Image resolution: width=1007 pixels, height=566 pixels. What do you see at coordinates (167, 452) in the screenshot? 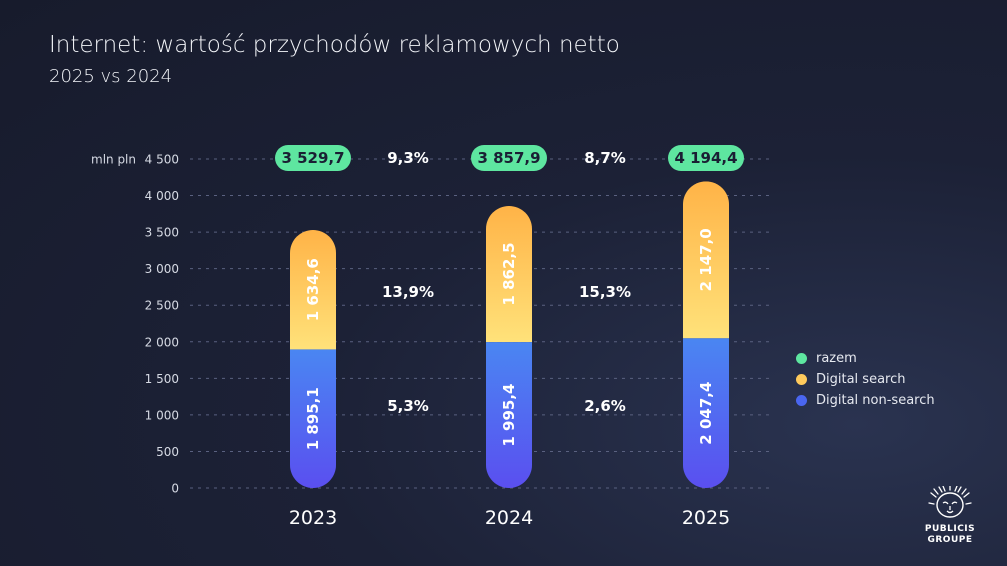
I see `y-tick-label: 500` at bounding box center [167, 452].